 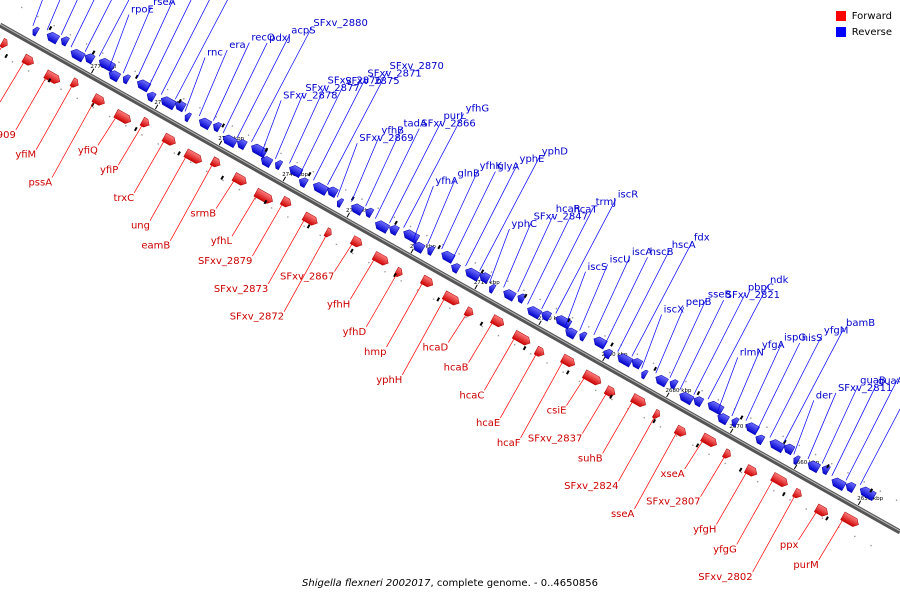 What do you see at coordinates (568, 360) in the screenshot?
I see `gene-hcaf-arrow` at bounding box center [568, 360].